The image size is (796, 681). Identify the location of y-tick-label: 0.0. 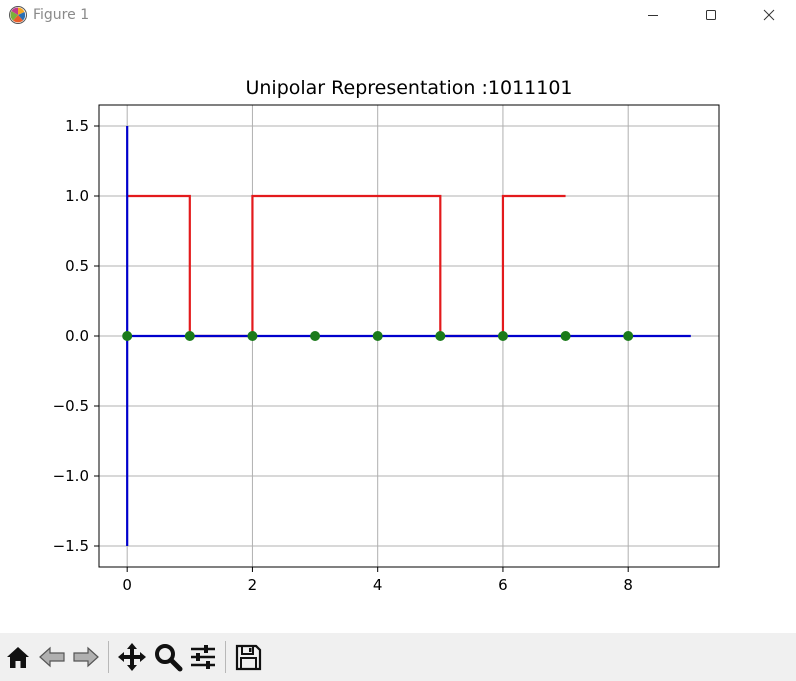
(77, 336).